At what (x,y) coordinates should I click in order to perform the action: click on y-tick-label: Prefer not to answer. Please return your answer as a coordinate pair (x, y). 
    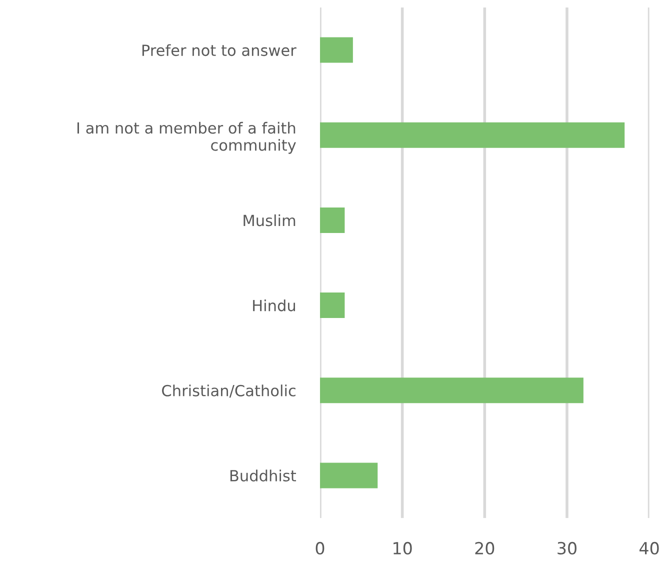
    Looking at the image, I should click on (219, 50).